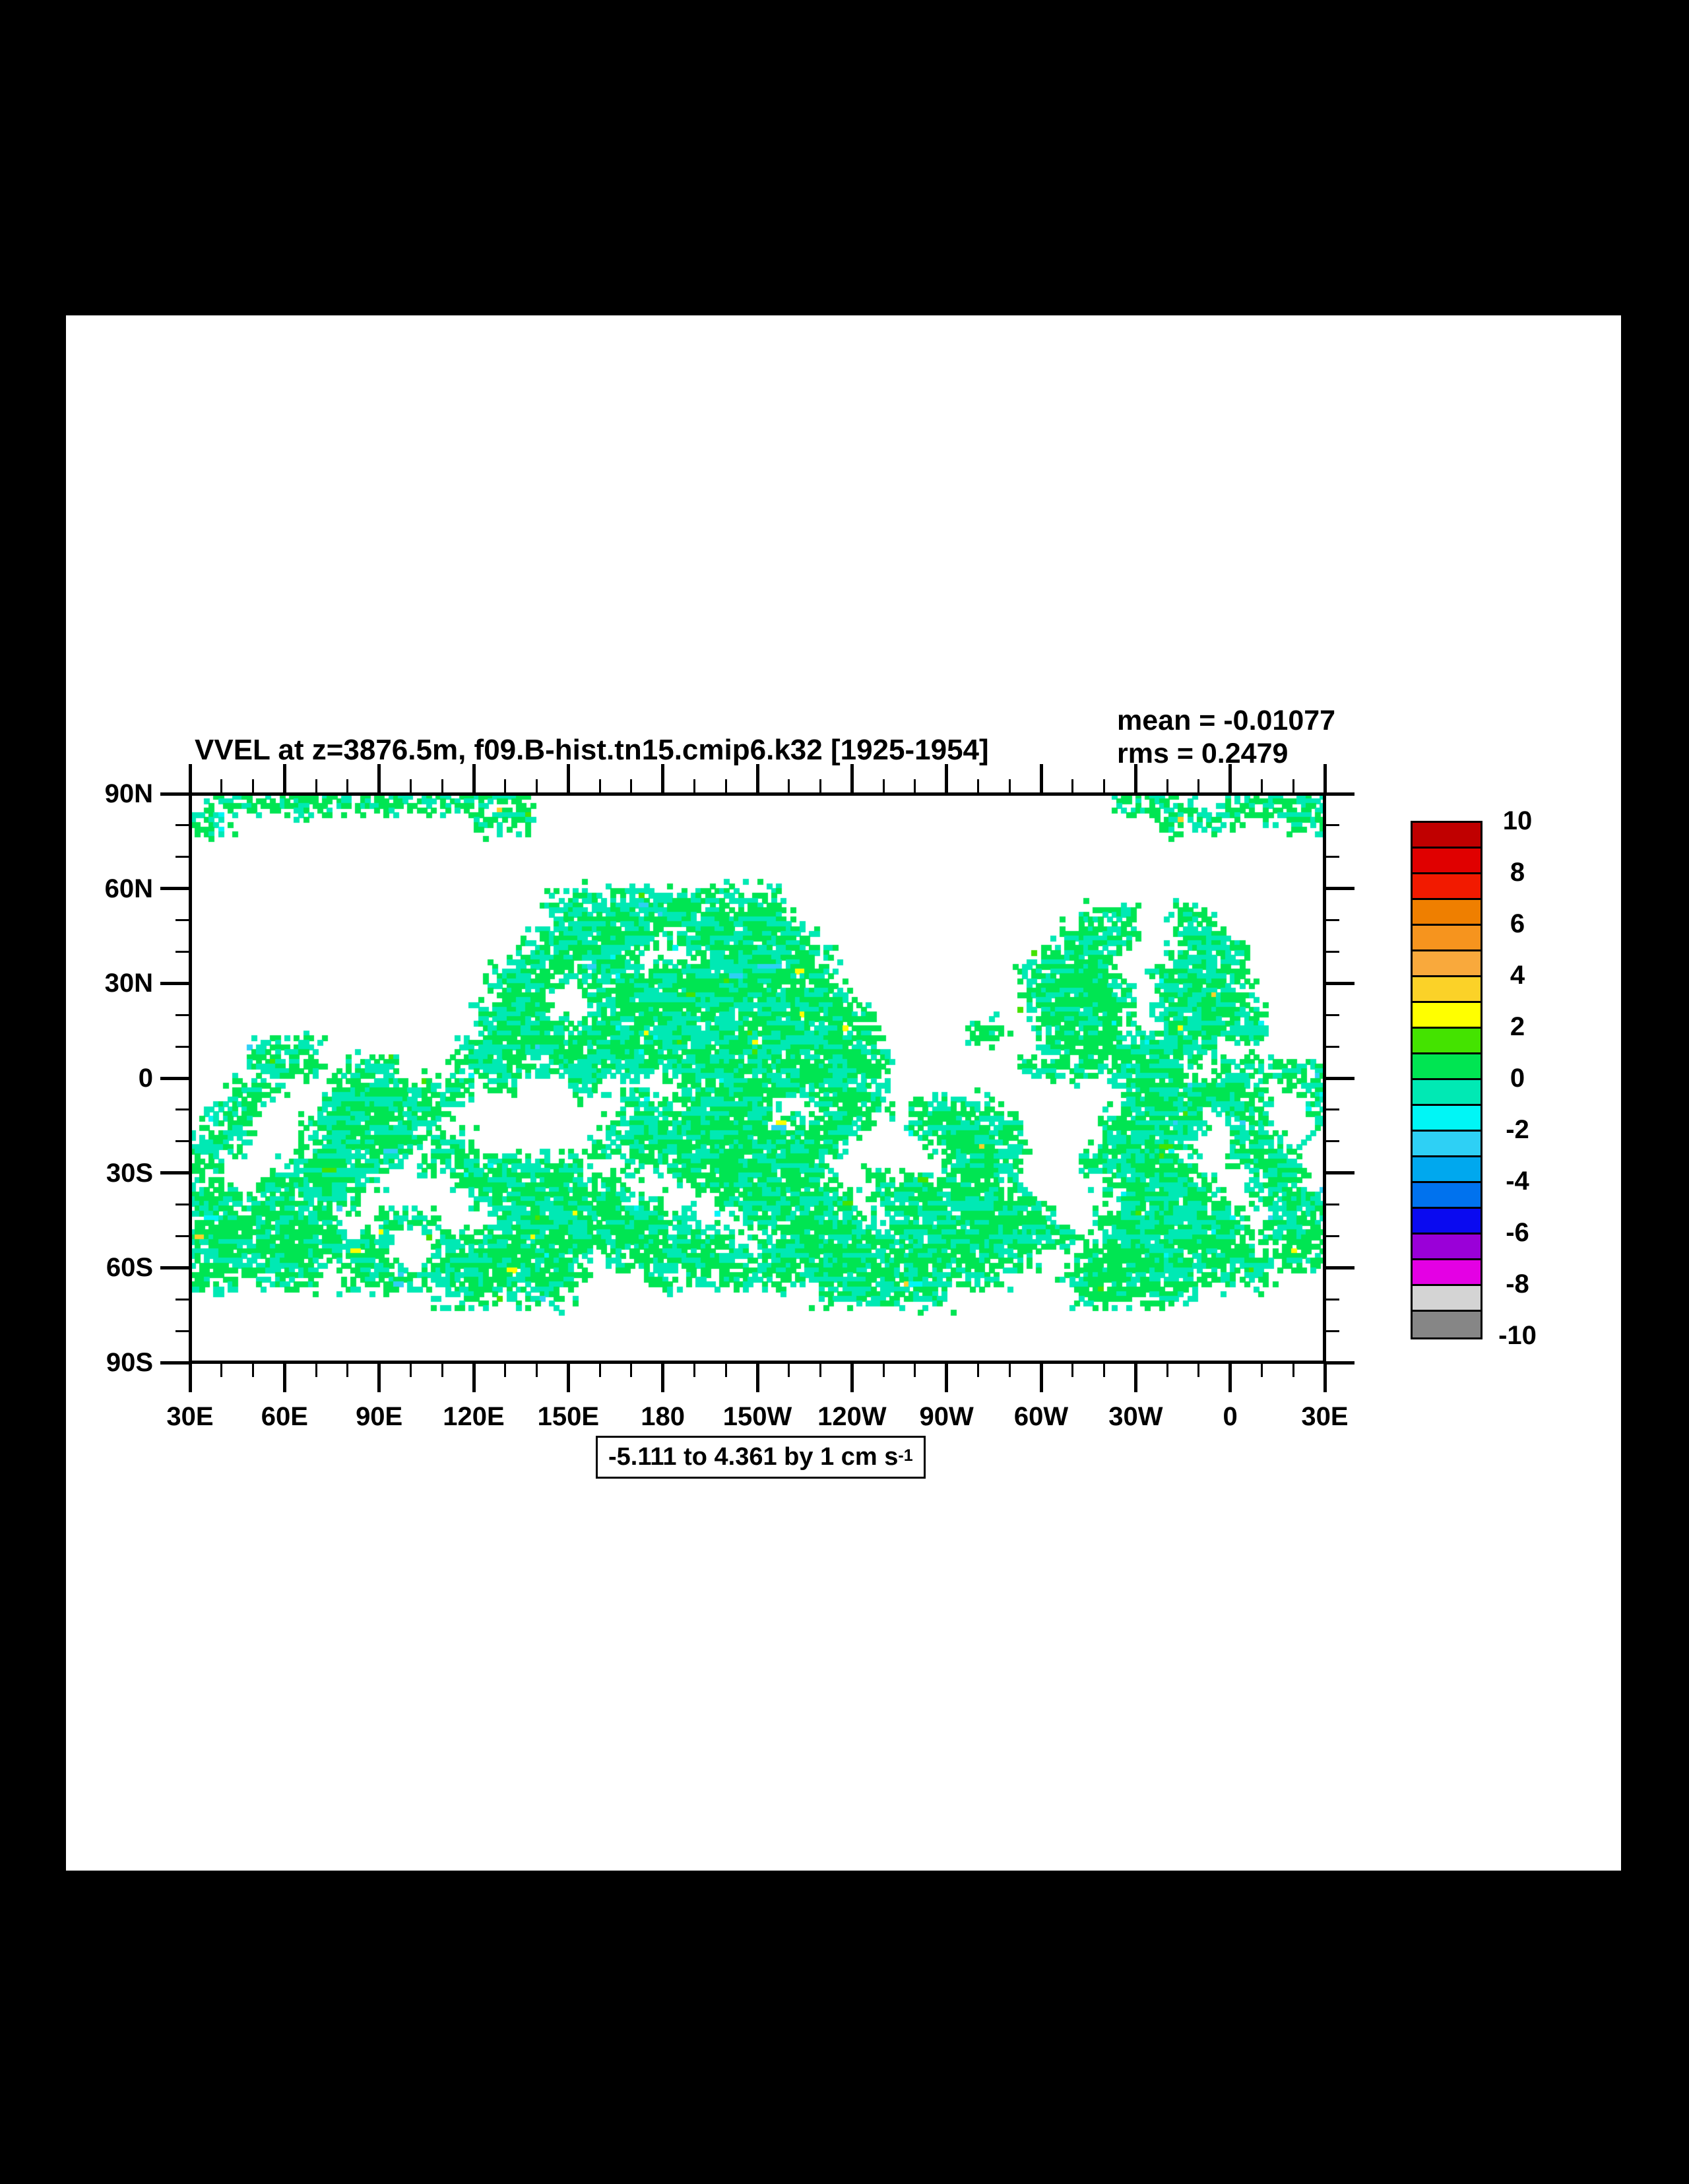 This screenshot has width=1689, height=2184. Describe the element at coordinates (1518, 1026) in the screenshot. I see `colorbar-label-2: 2` at that location.